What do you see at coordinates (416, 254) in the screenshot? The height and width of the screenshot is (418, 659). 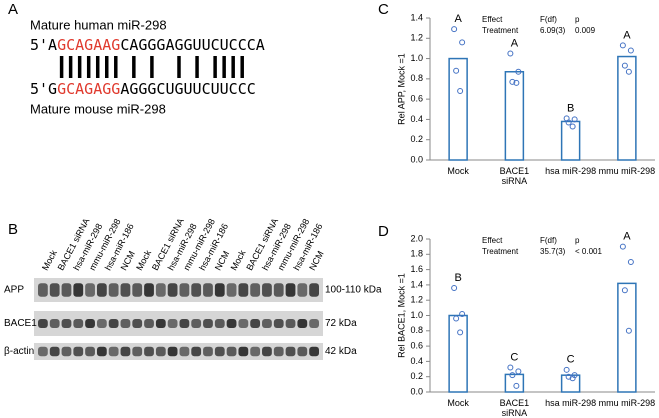 I see `y-tick-label: 1.8` at bounding box center [416, 254].